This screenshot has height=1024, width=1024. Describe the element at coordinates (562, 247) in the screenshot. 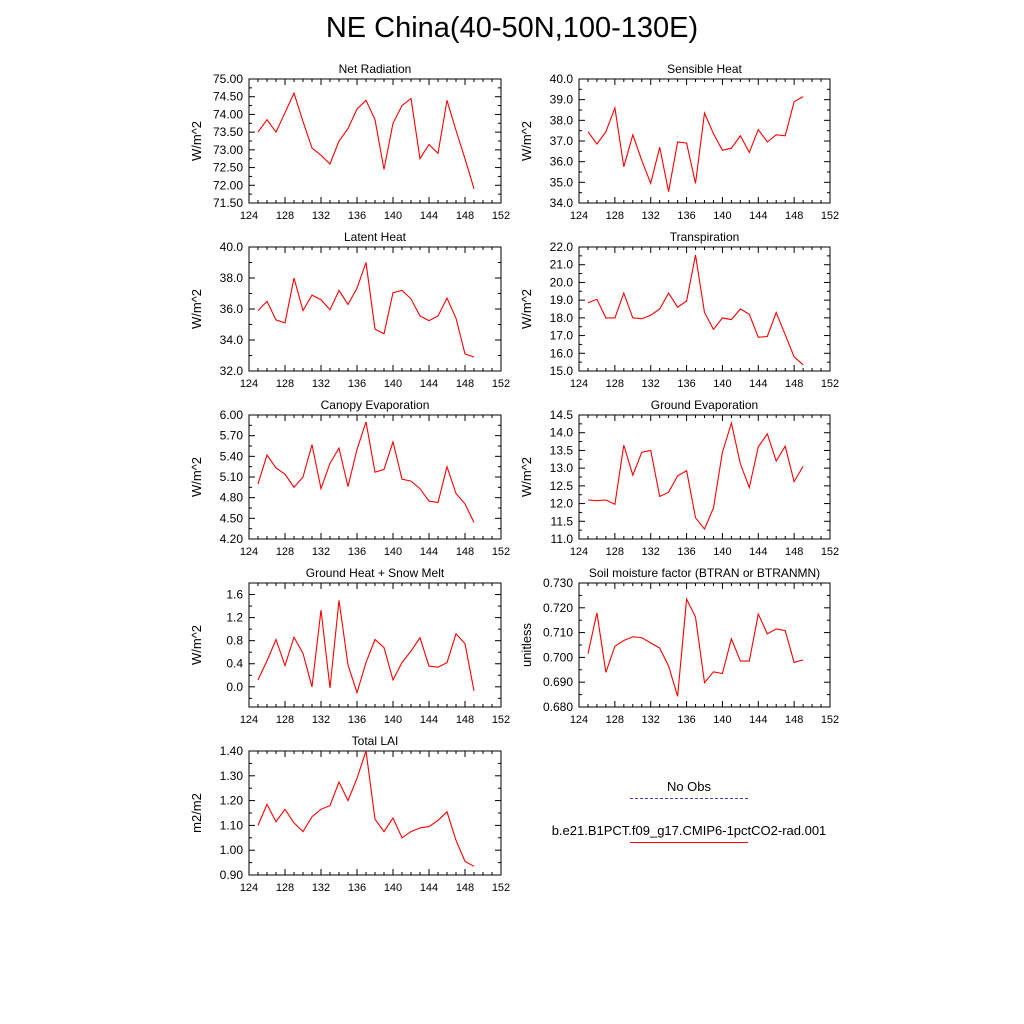

I see `y-tick-label: 22.0` at that location.